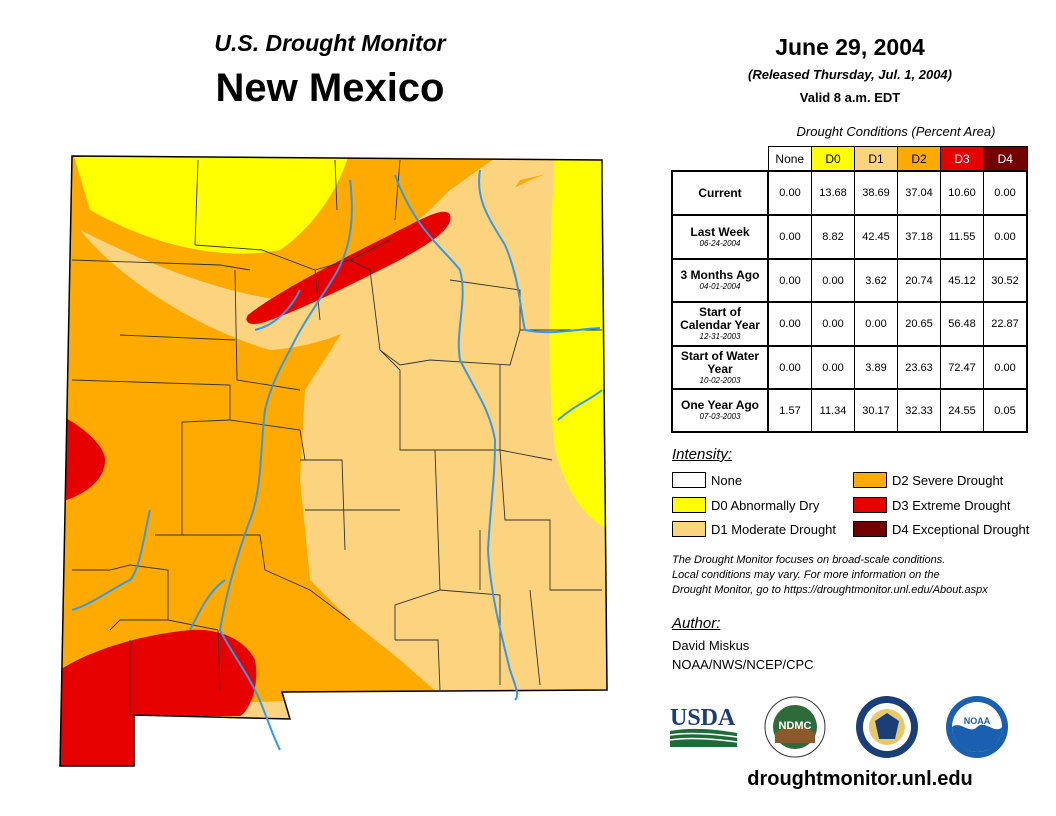  What do you see at coordinates (207, 605) in the screenshot?
I see `gila-river` at bounding box center [207, 605].